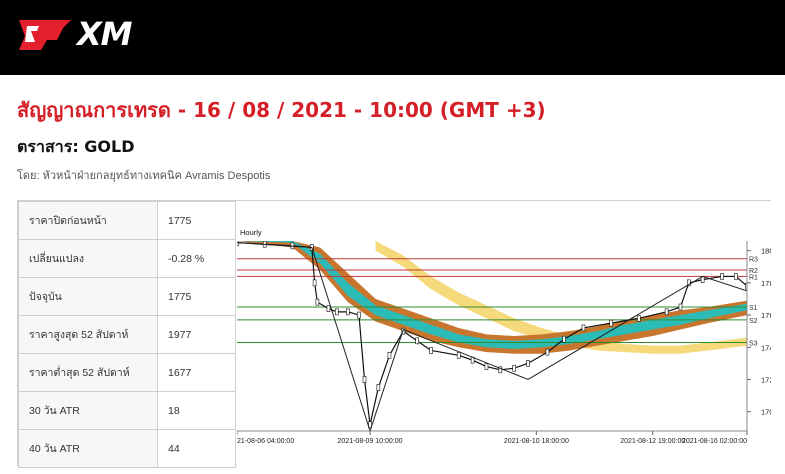 The width and height of the screenshot is (785, 474). I want to click on stats-row: 40 วัน ATR 44, so click(127, 448).